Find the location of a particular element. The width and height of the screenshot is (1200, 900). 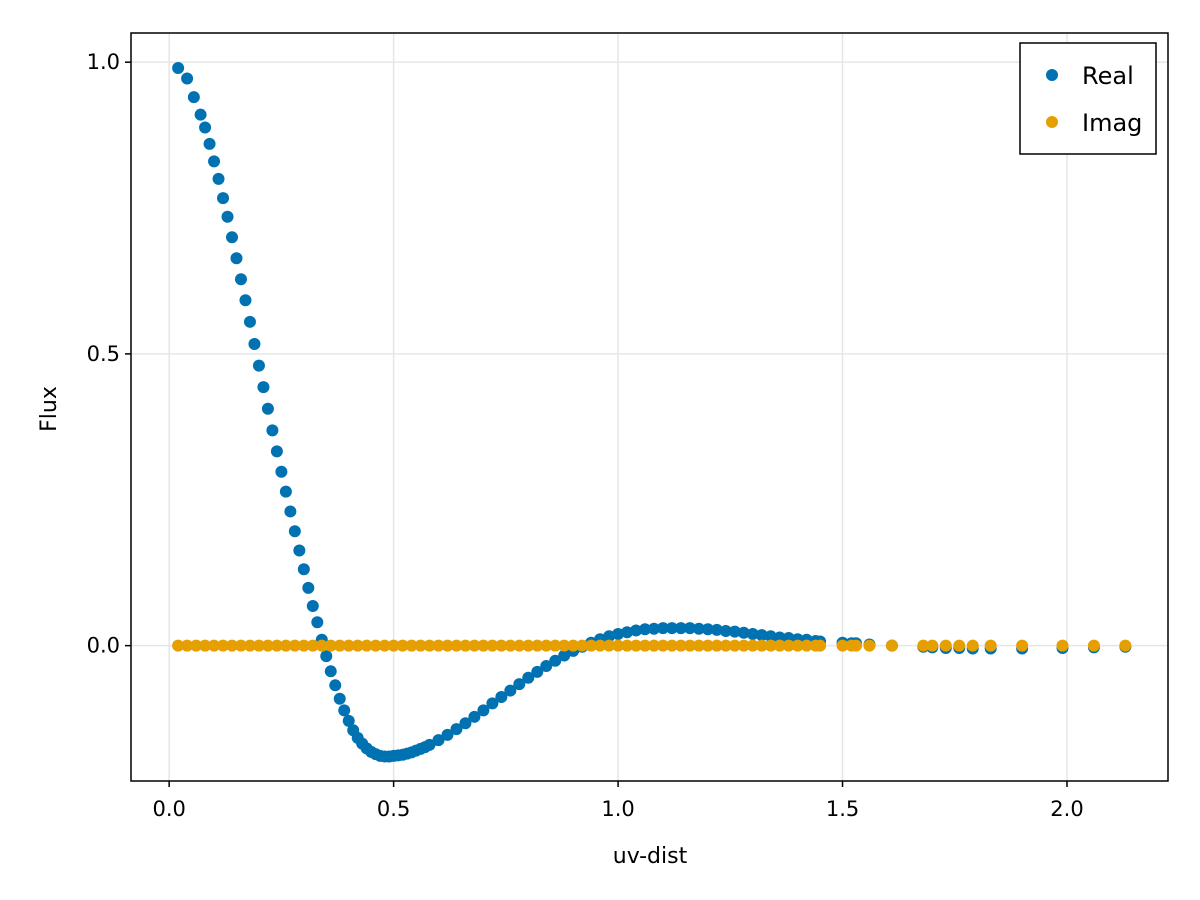

y-tick-label: 0.0 is located at coordinates (103, 646).